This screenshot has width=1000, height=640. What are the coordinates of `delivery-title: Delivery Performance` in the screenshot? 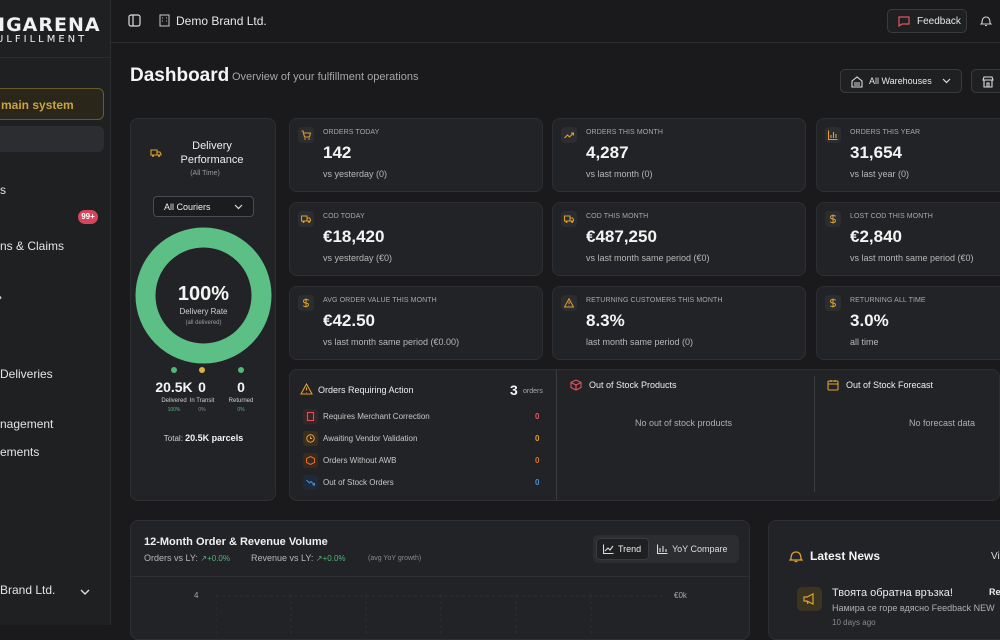 It's located at (203, 153).